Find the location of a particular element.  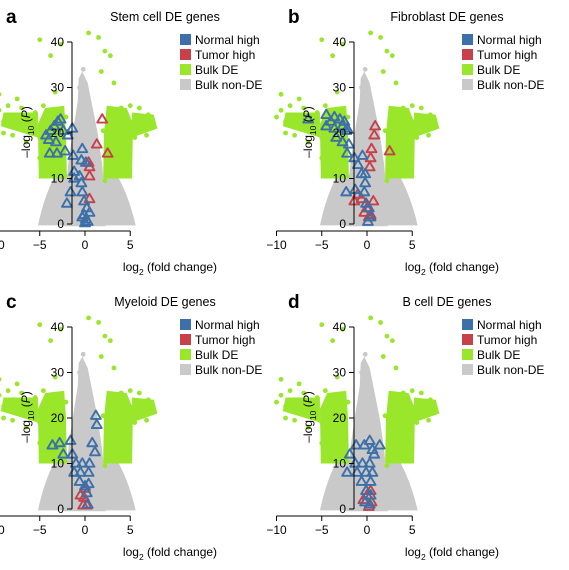

legend-label: Bulk DE is located at coordinates (216, 70).